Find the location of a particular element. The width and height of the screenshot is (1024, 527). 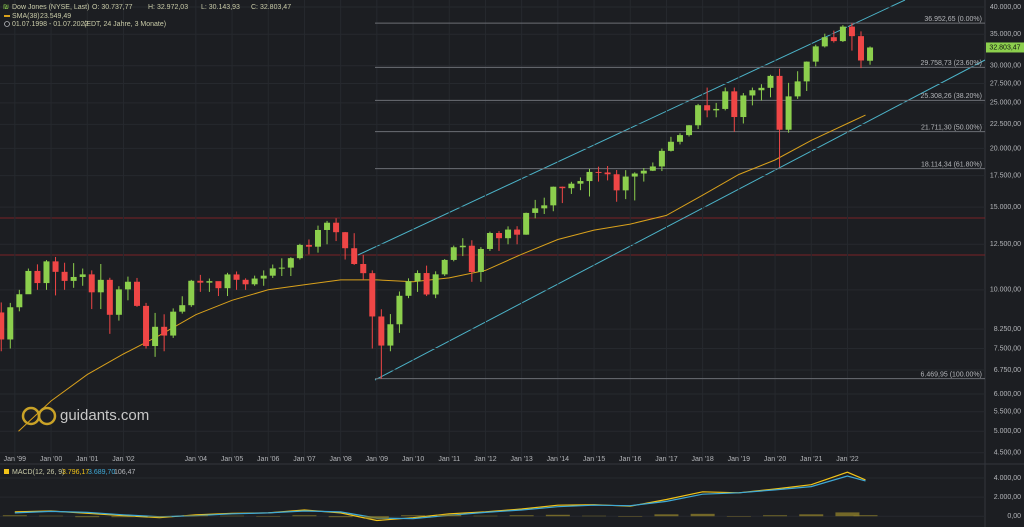

timezone: (EDT, 24 Jahre, 3 Monate) is located at coordinates (125, 24).